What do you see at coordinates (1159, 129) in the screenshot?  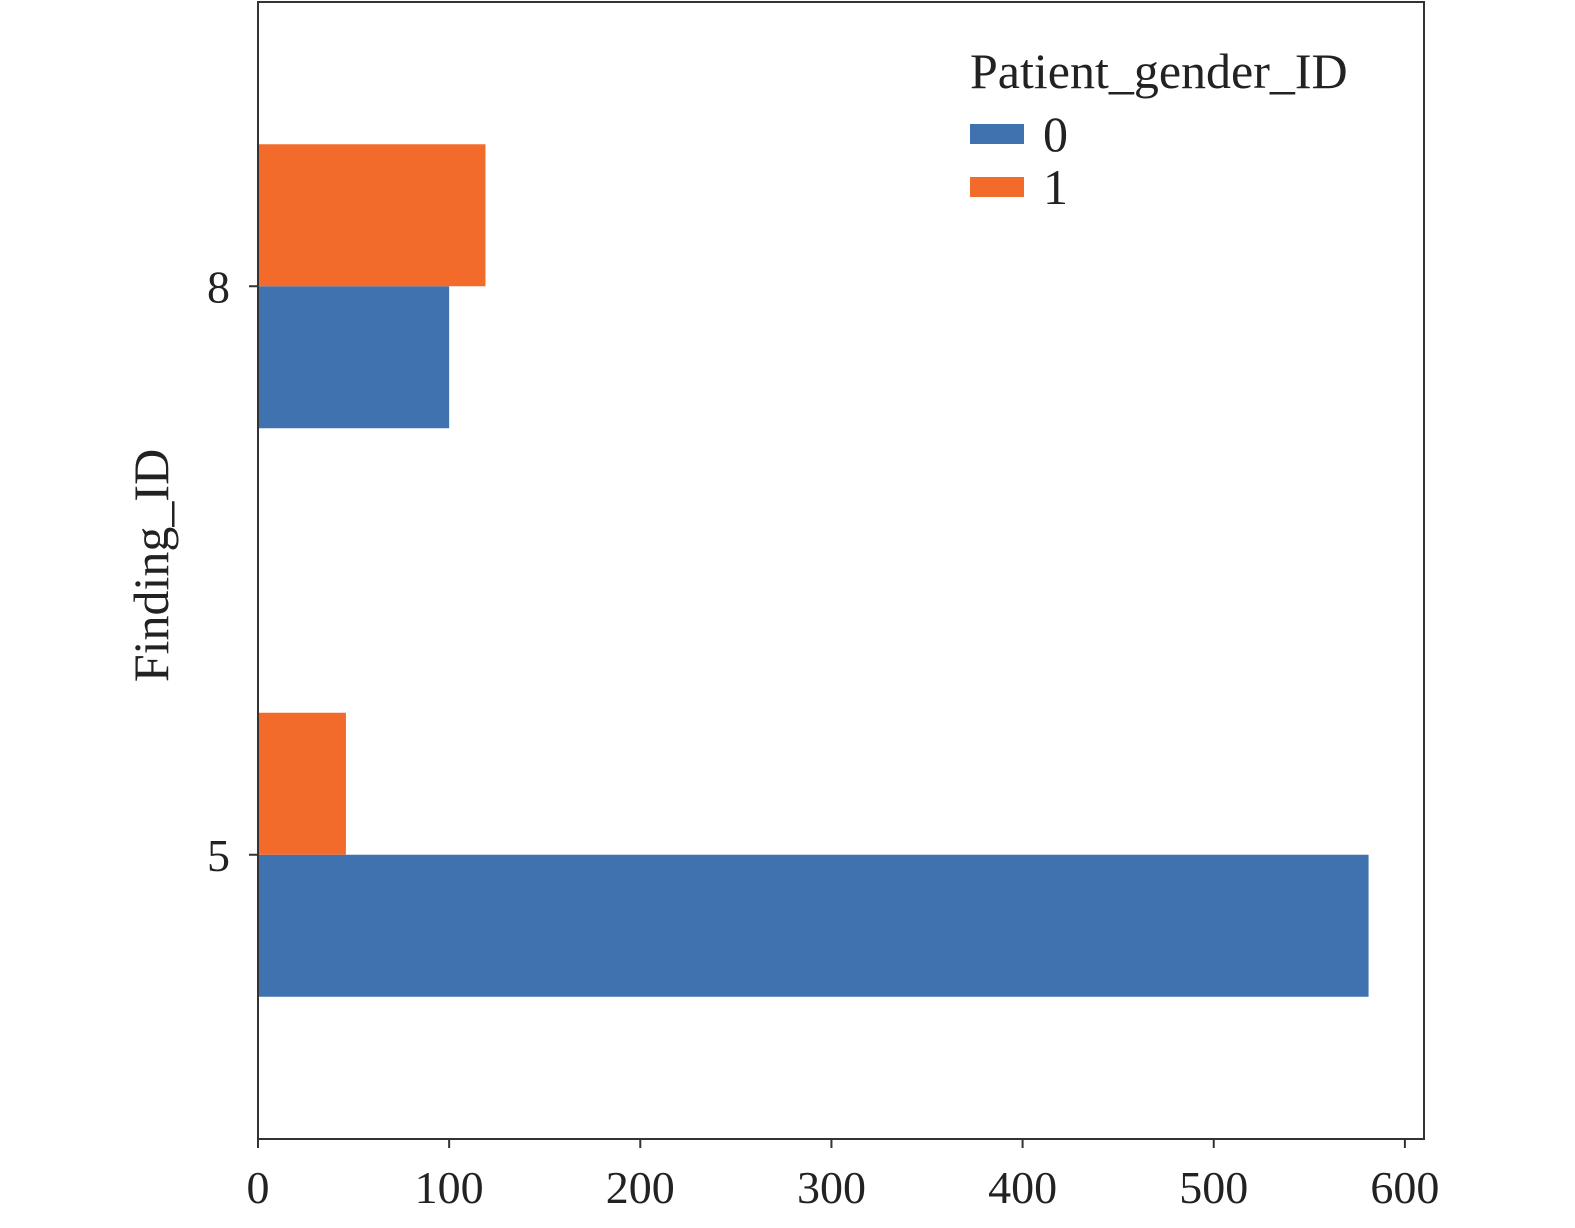 I see `legend: Patient_gender_ID 01` at bounding box center [1159, 129].